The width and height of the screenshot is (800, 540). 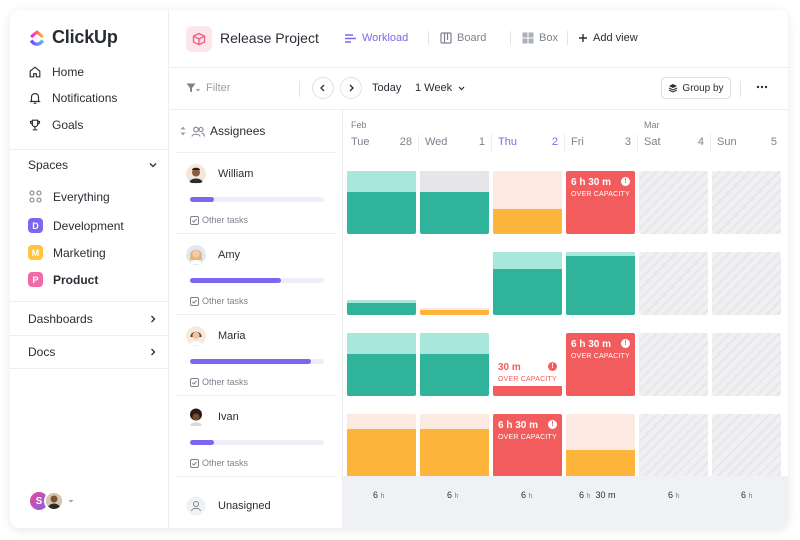 What do you see at coordinates (740, 89) in the screenshot?
I see `toolbar-separator` at bounding box center [740, 89].